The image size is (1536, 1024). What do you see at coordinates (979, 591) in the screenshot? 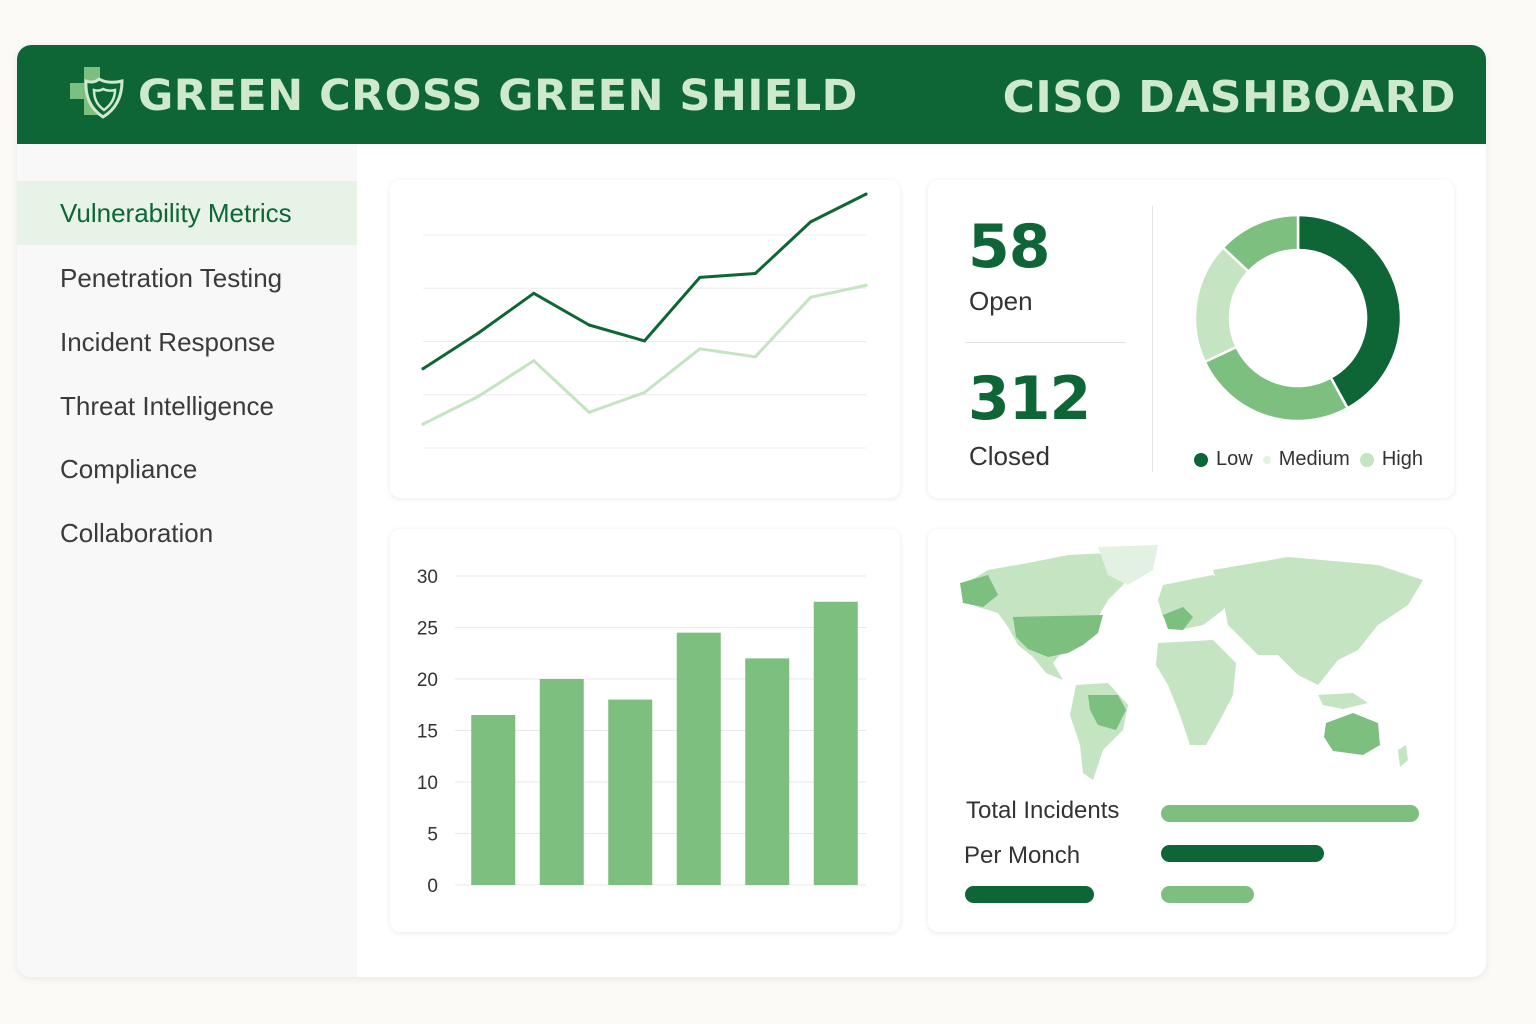
I see `map-alaska` at bounding box center [979, 591].